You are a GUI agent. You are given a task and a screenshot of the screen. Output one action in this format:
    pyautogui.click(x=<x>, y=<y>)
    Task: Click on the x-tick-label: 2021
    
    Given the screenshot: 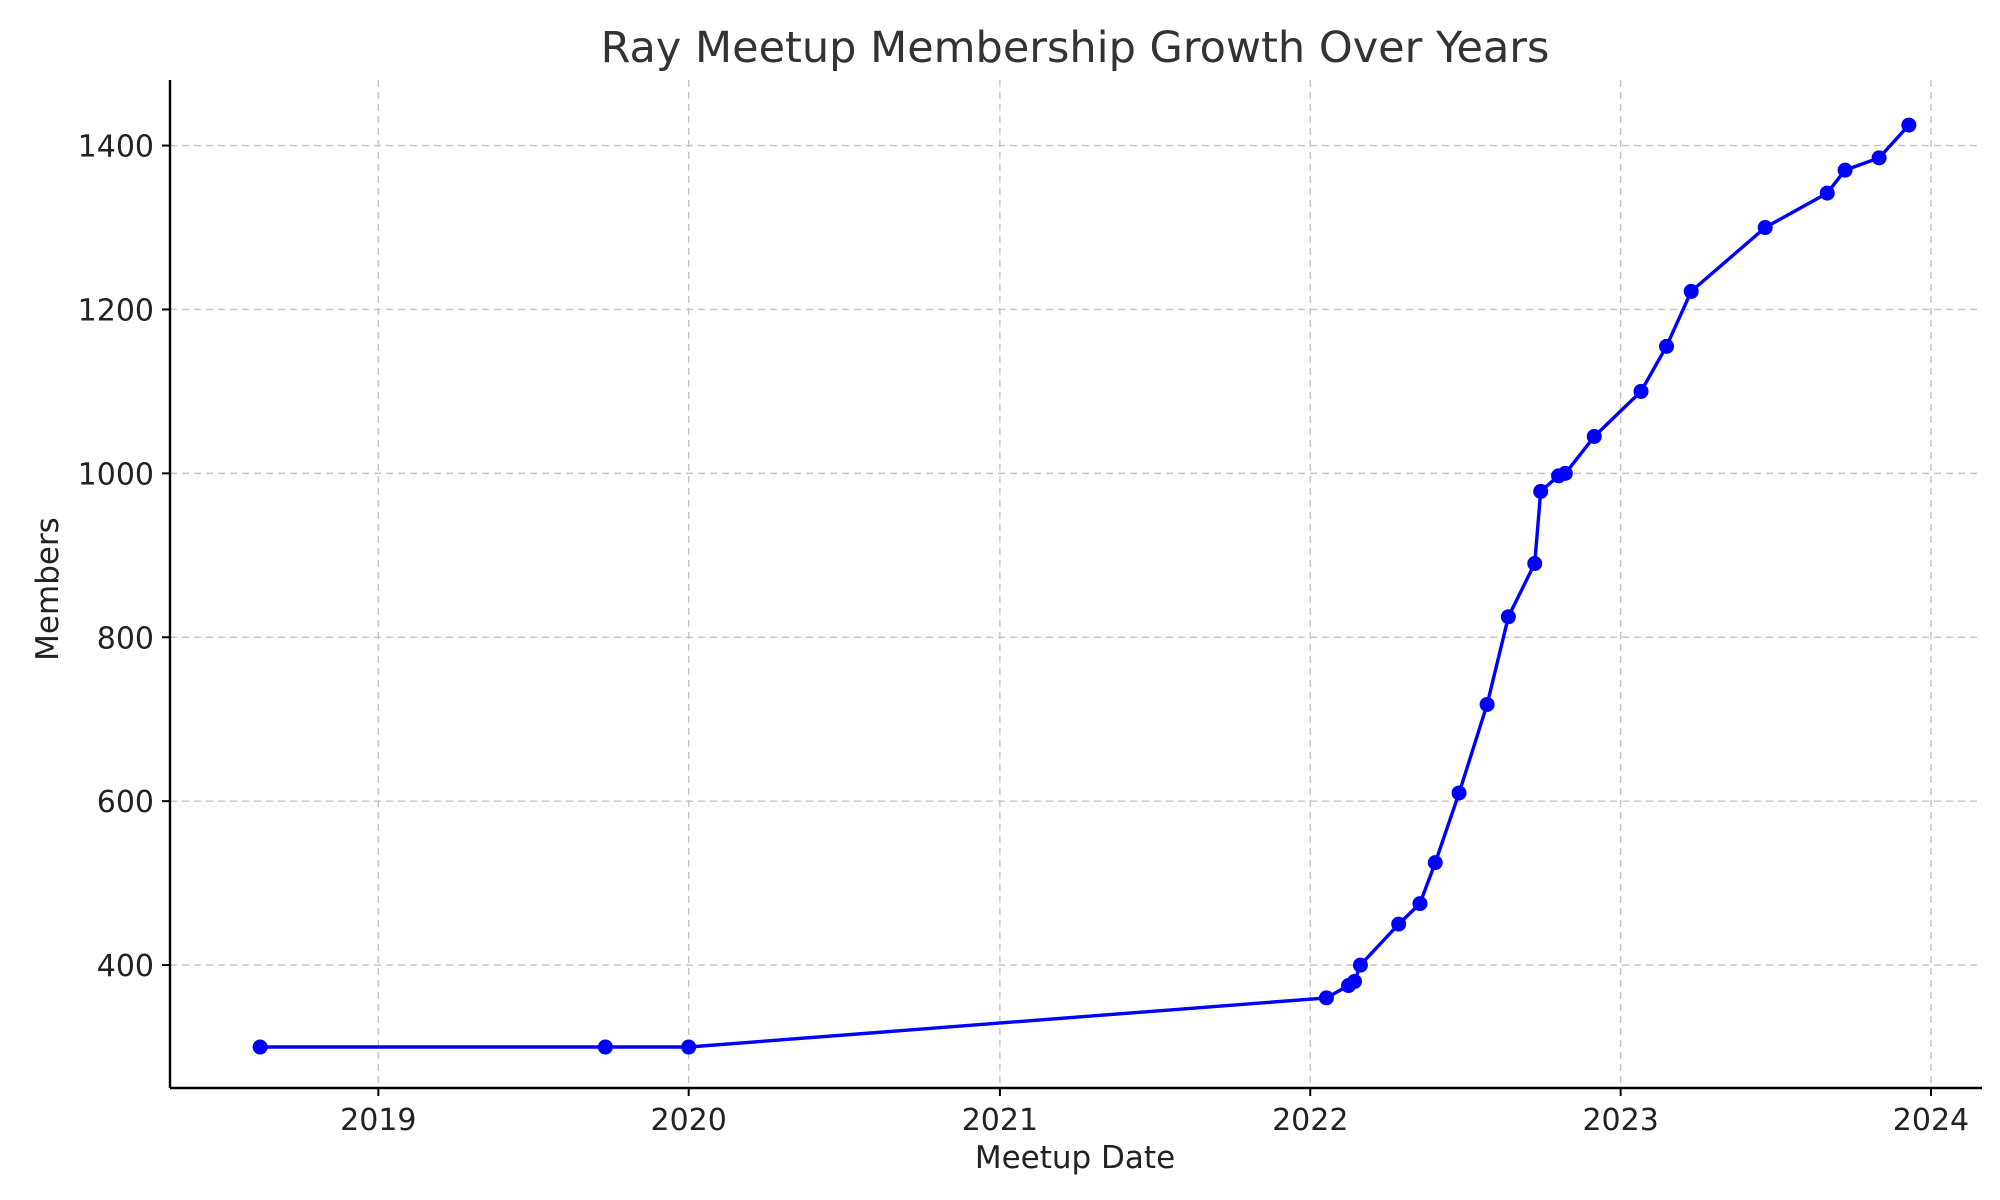 What is the action you would take?
    pyautogui.click(x=1000, y=1120)
    